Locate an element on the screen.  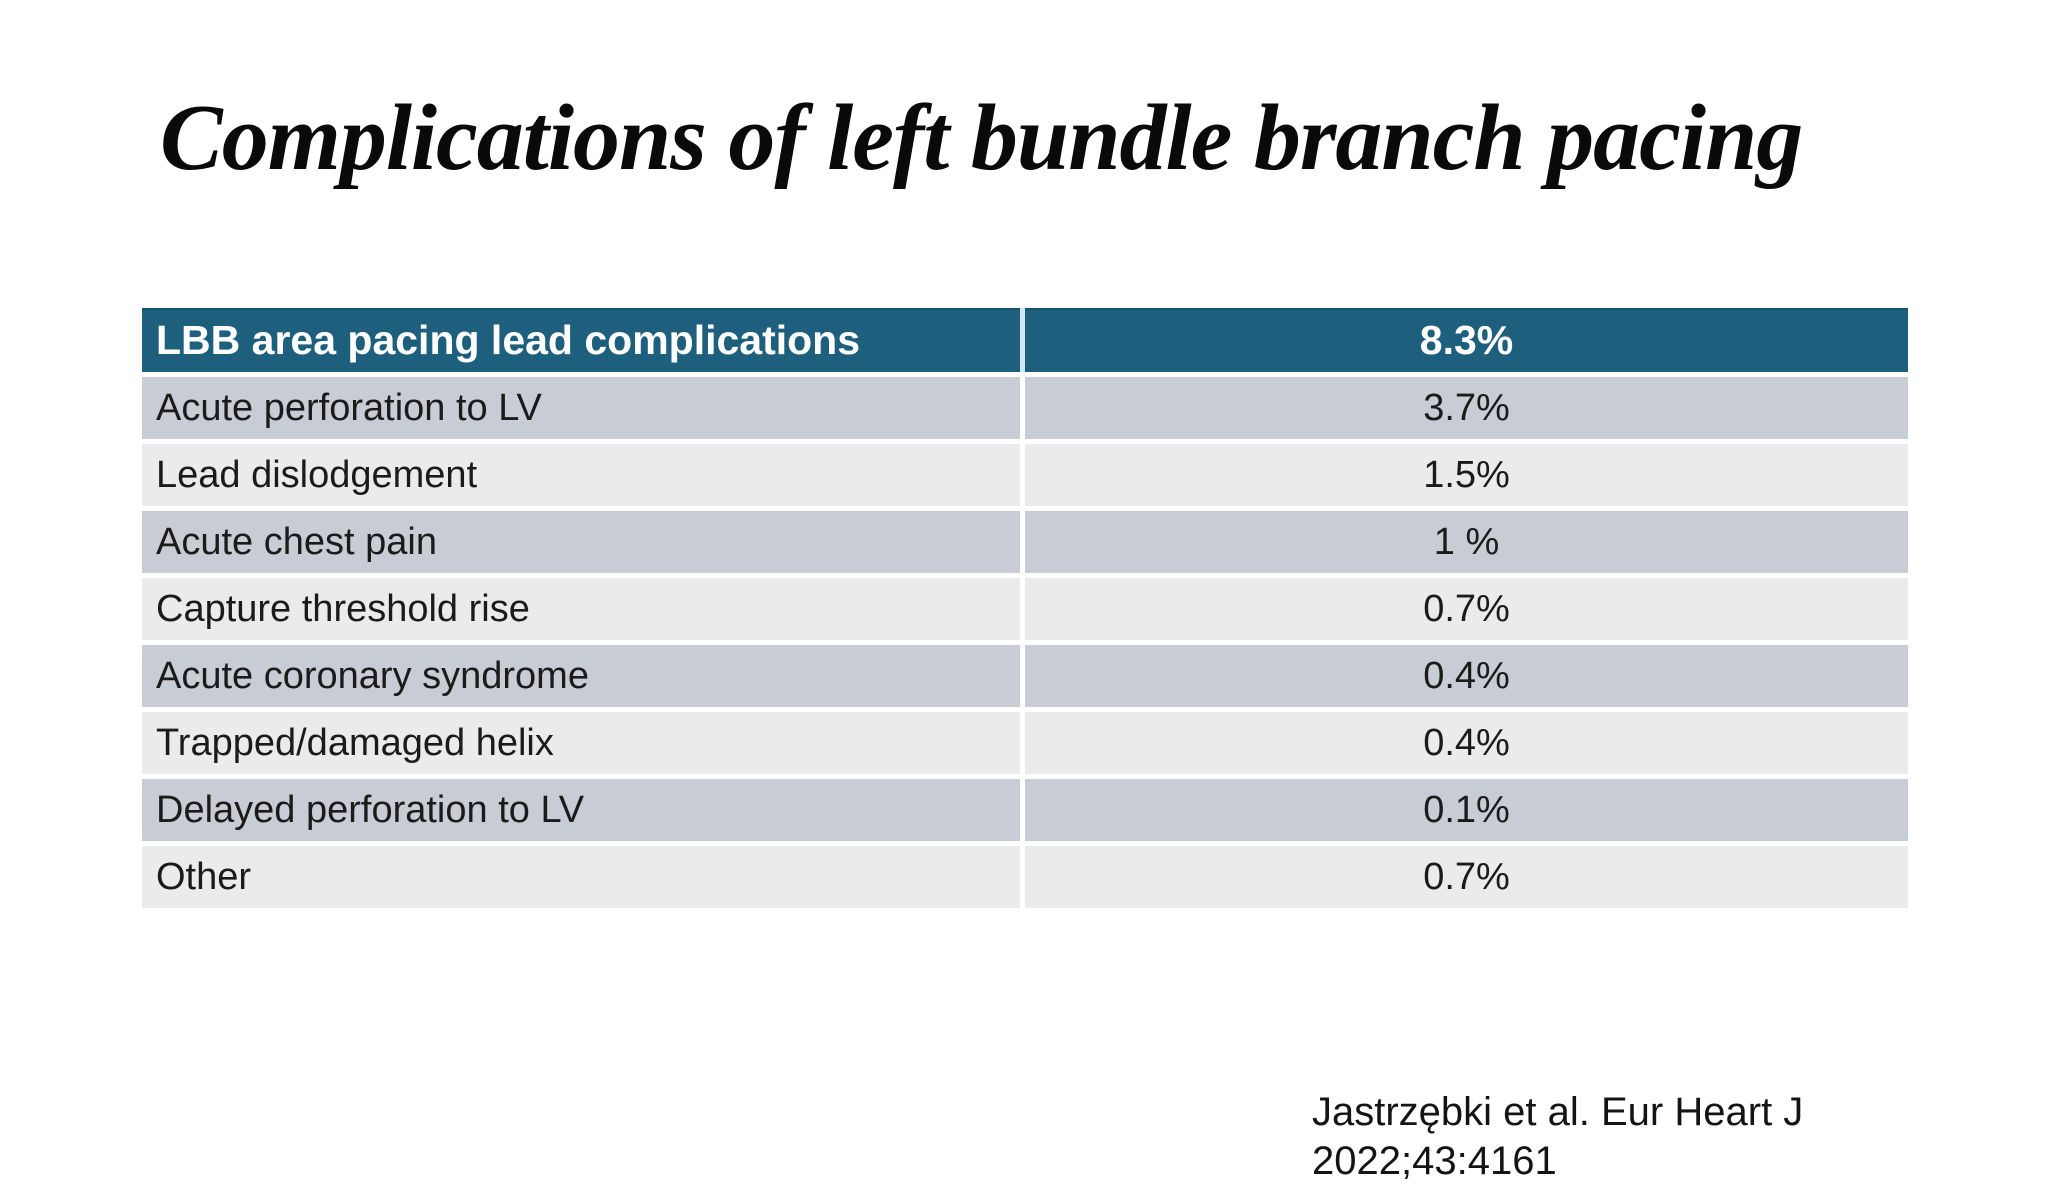
table-row: Capture threshold rise 0.7% is located at coordinates (1025, 609).